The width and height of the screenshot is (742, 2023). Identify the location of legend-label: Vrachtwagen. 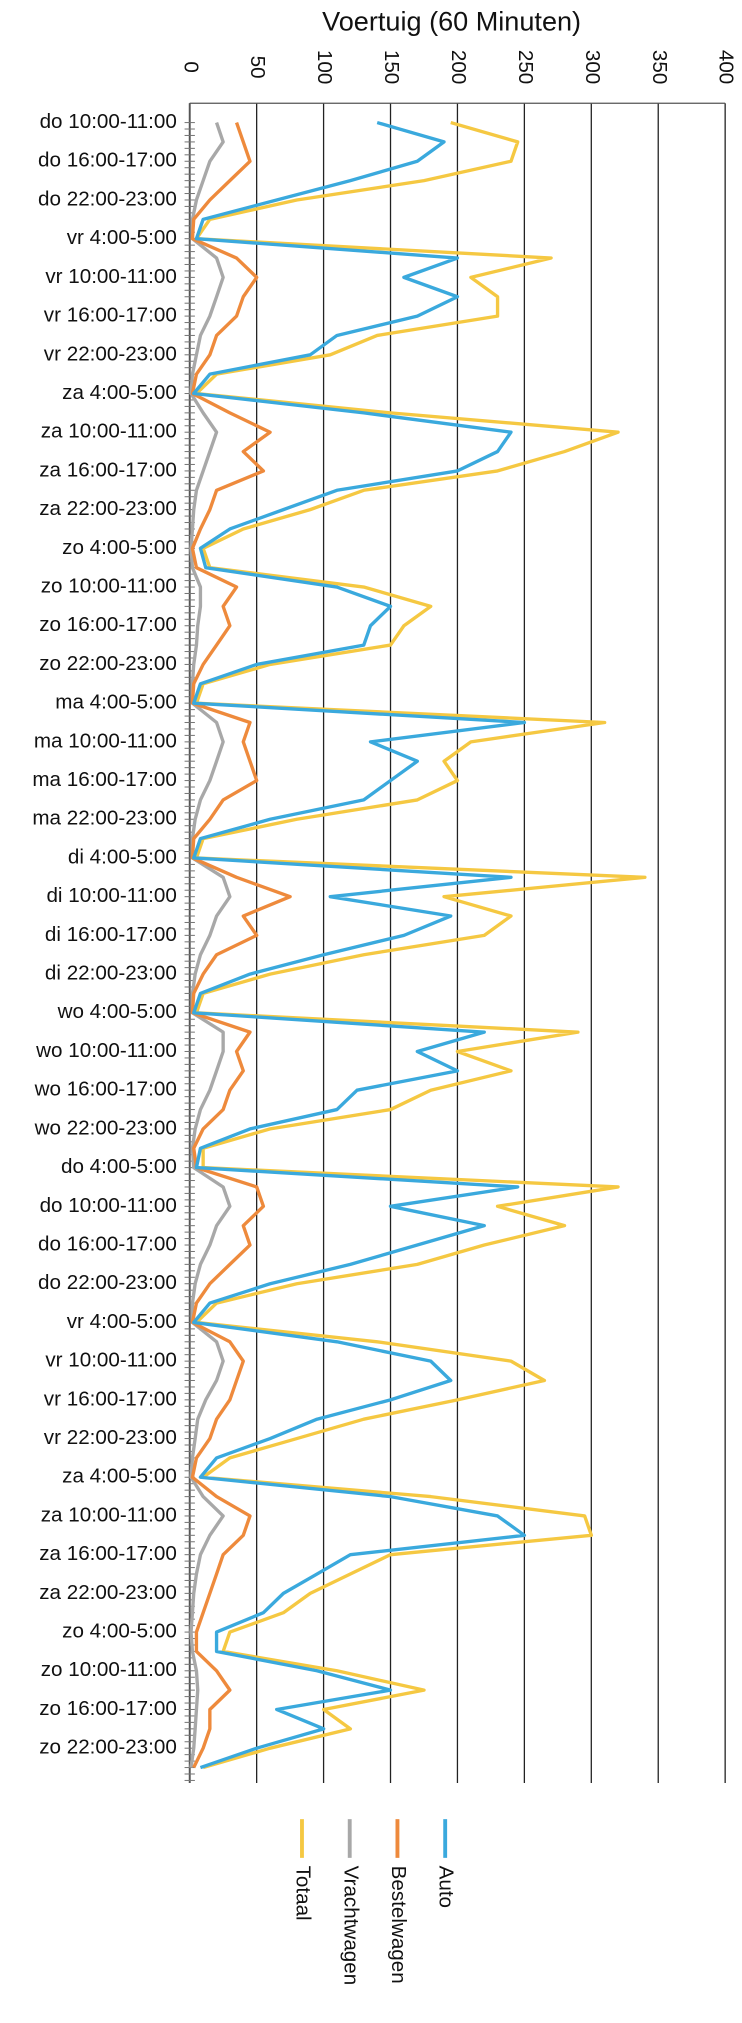
(350, 1926).